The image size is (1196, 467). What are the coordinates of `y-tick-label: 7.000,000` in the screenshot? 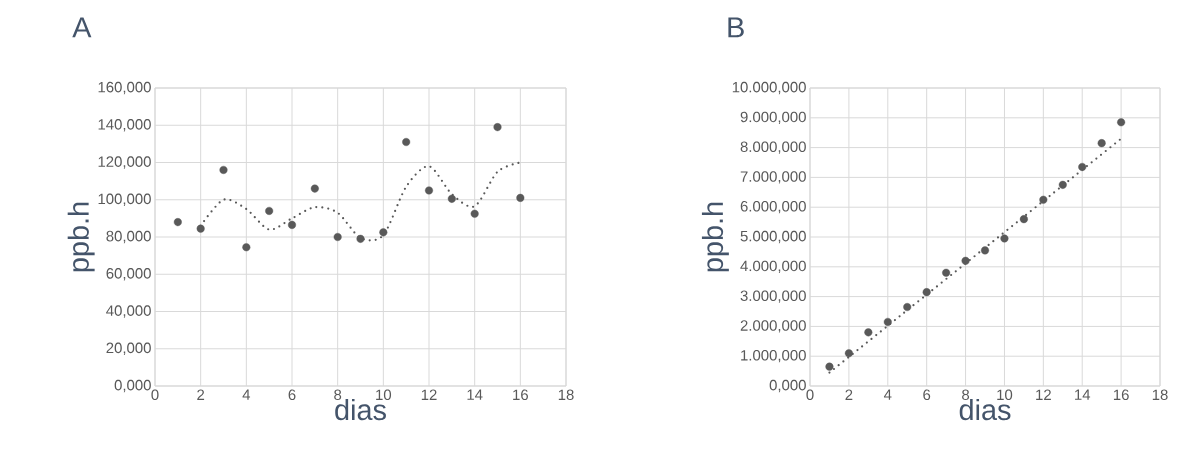 It's located at (773, 177).